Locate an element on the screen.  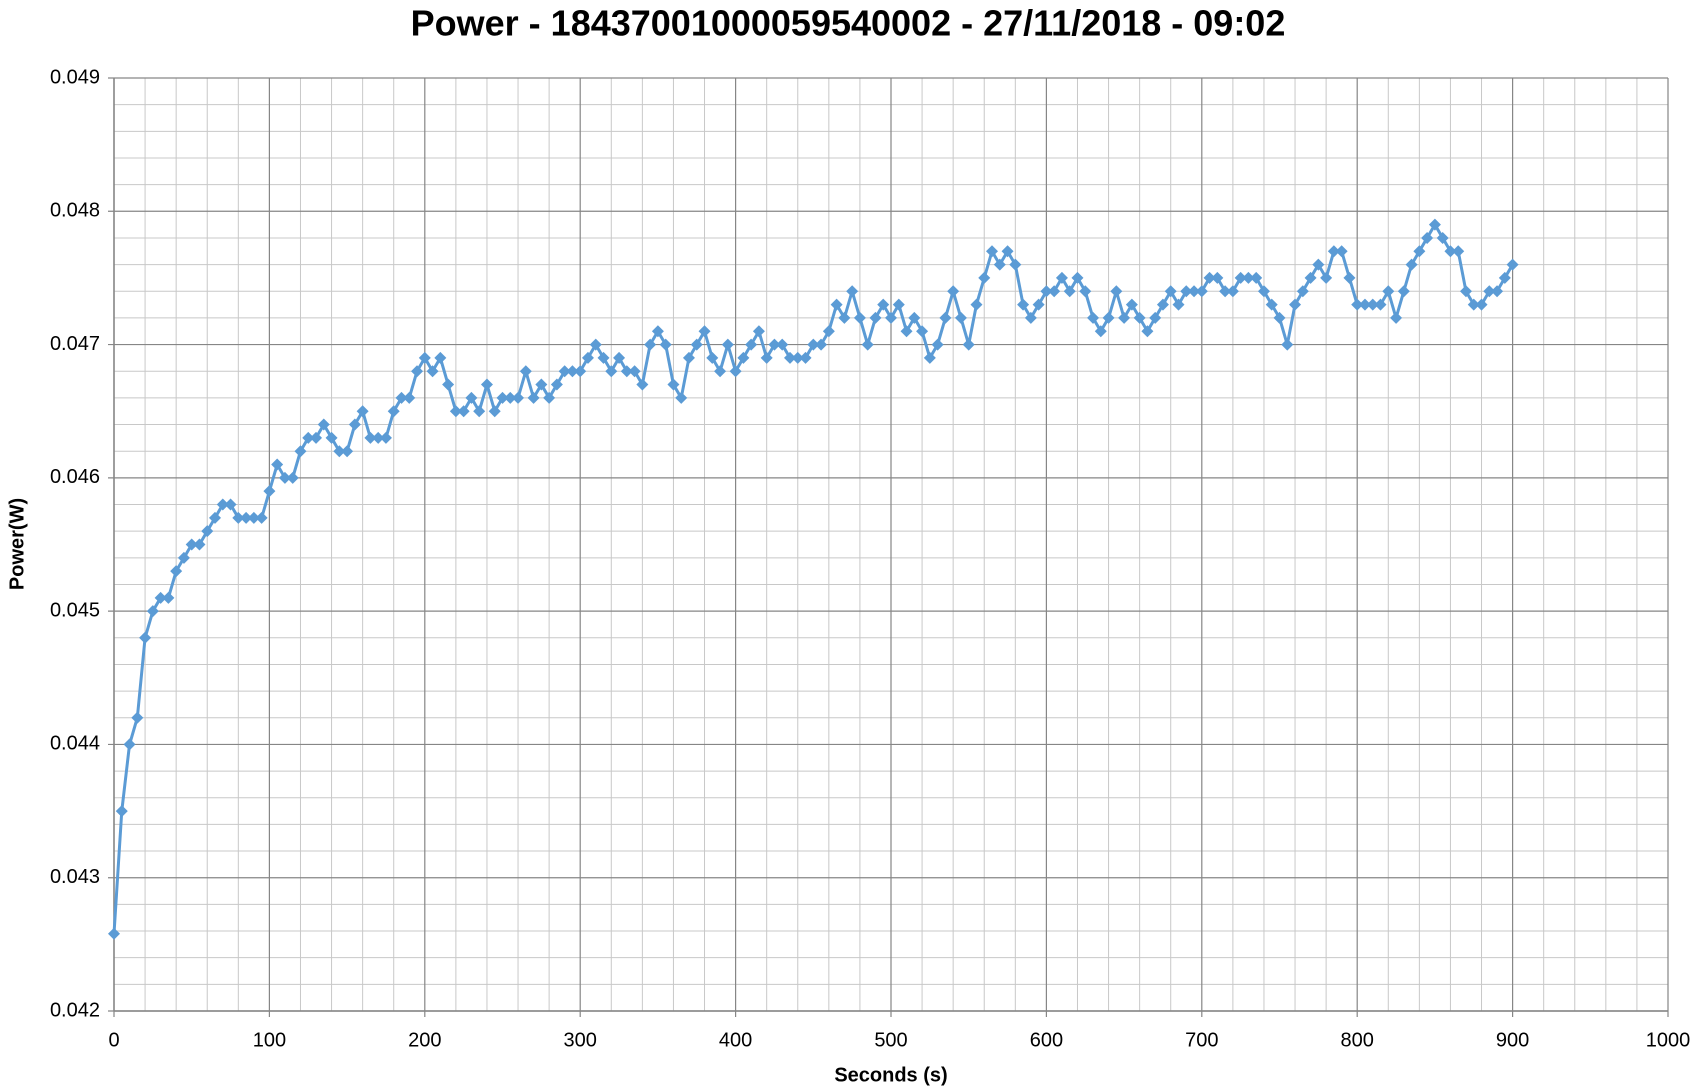
y-tick-label: 0.042 is located at coordinates (75, 1010).